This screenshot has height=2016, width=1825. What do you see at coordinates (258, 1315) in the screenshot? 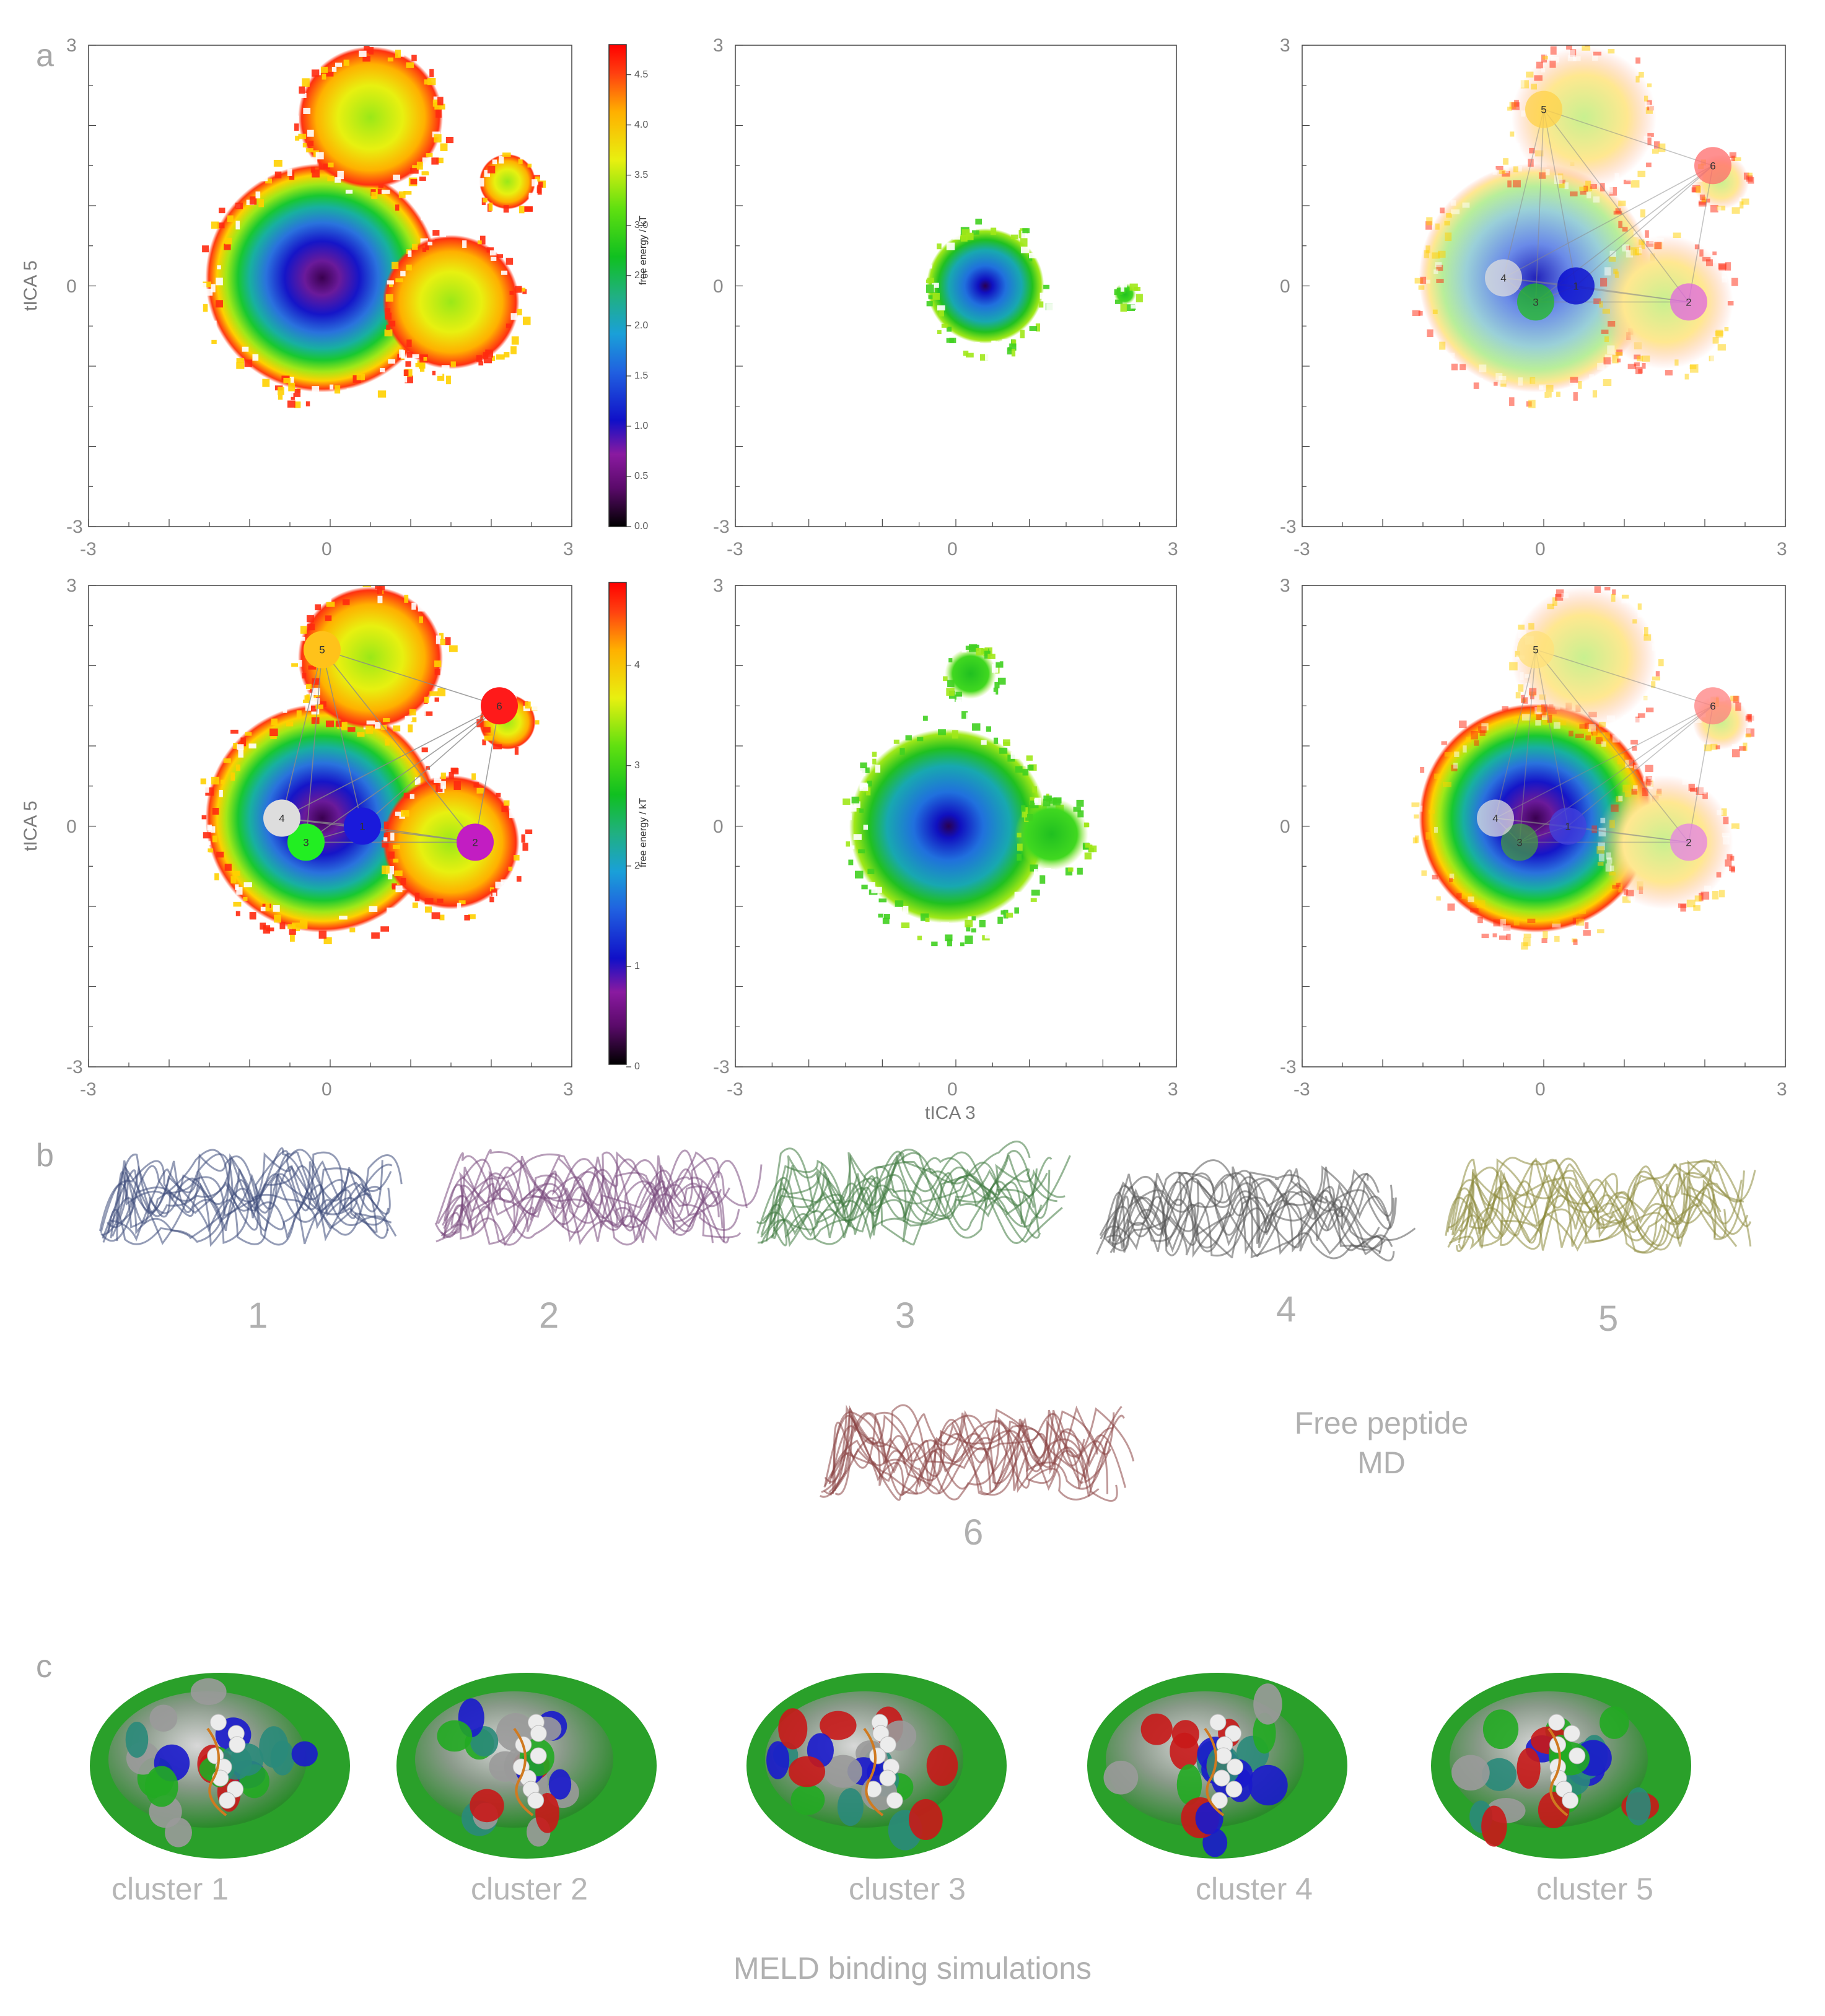
I see `structure-label-1: 1` at bounding box center [258, 1315].